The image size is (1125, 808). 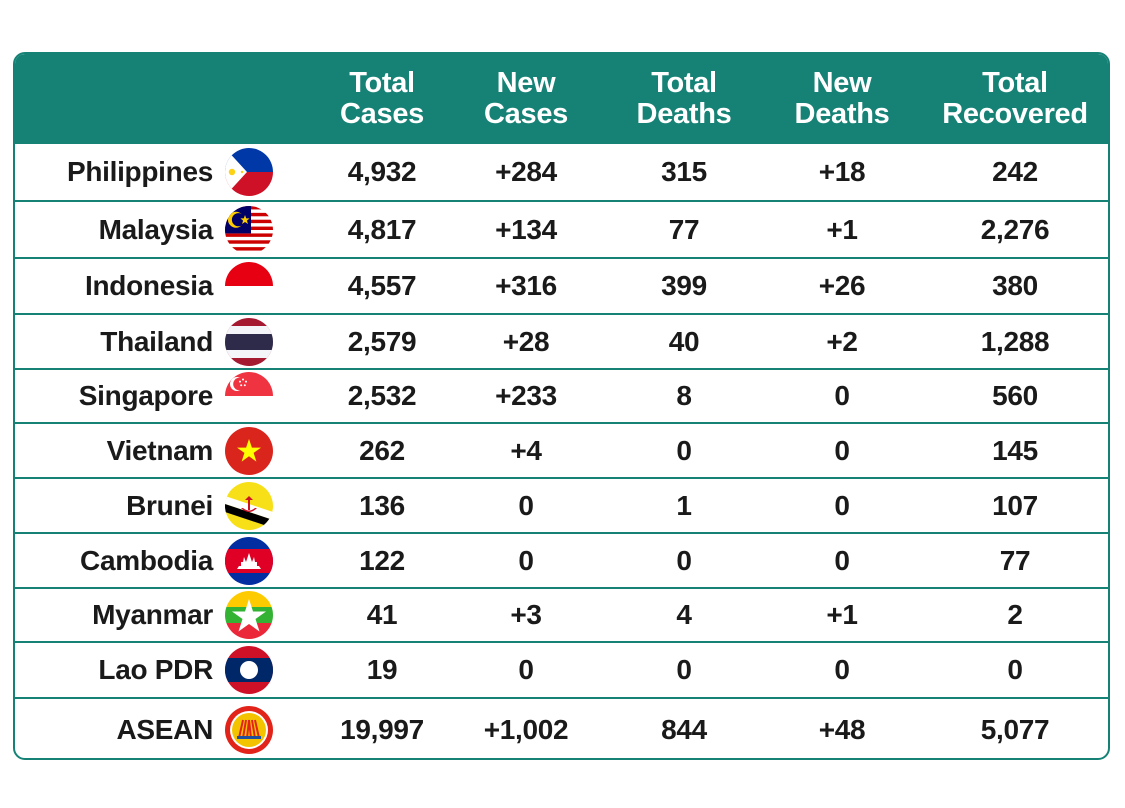 I want to click on philippines-flag-icon, so click(x=249, y=172).